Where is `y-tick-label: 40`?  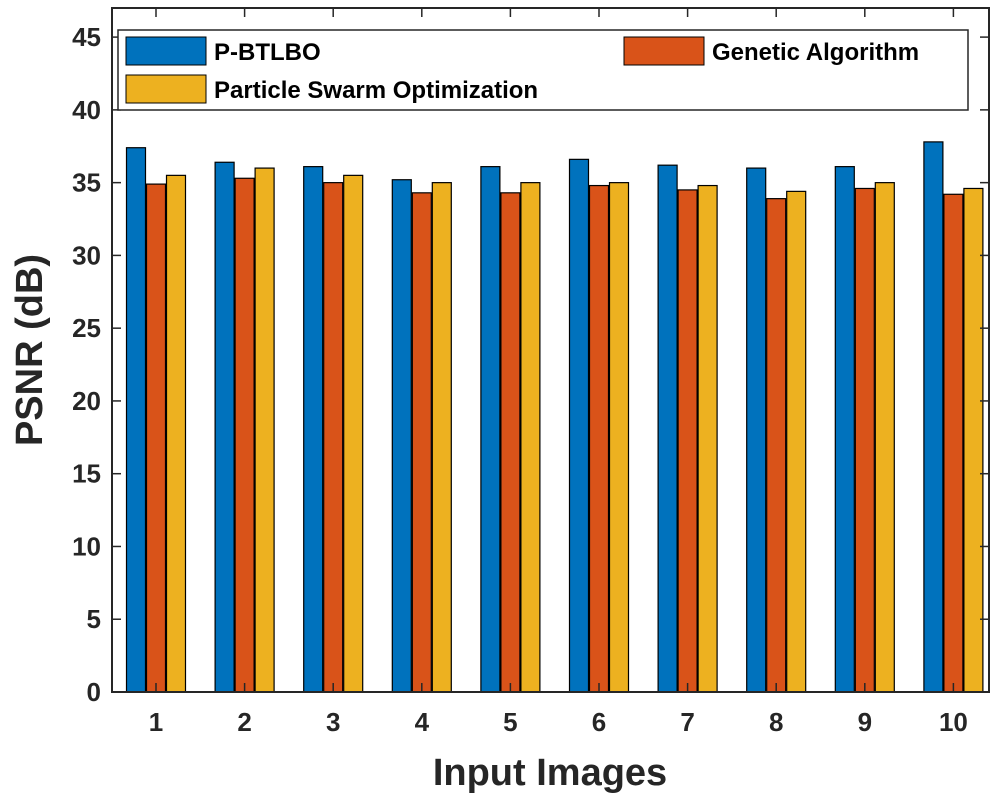 y-tick-label: 40 is located at coordinates (86, 110).